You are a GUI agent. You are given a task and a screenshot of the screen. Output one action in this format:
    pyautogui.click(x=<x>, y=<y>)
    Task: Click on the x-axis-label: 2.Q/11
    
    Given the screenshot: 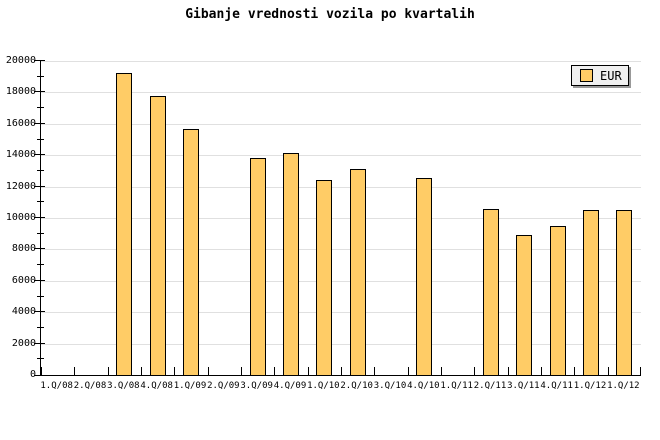 What is the action you would take?
    pyautogui.click(x=490, y=386)
    